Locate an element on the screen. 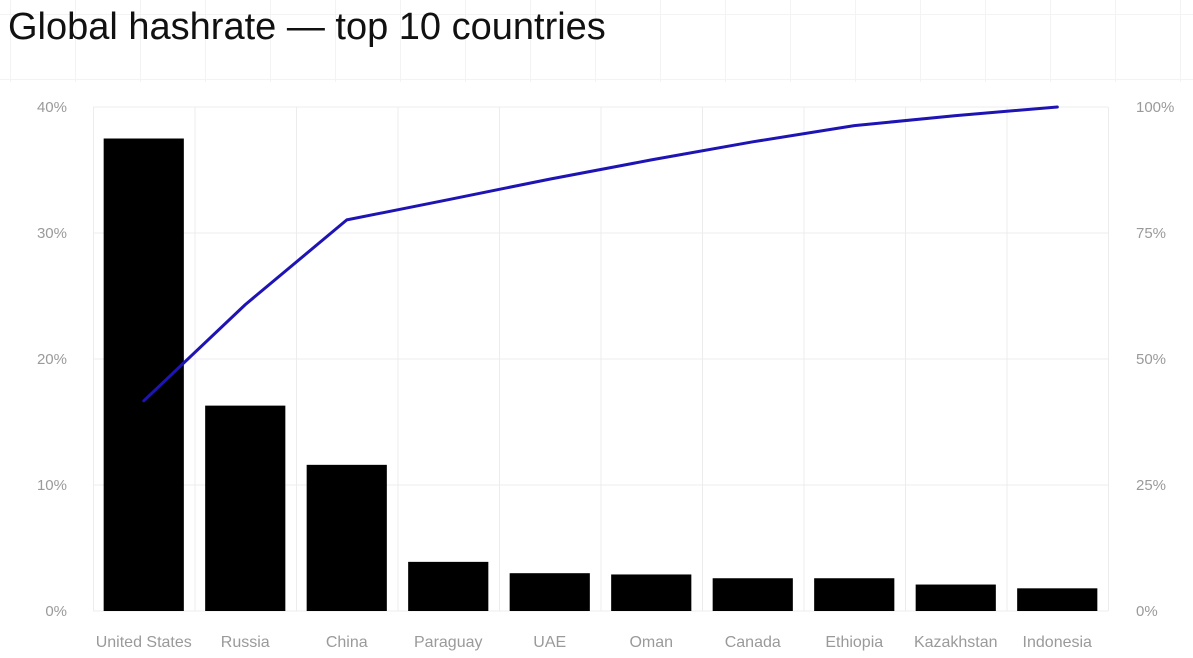 This screenshot has height=658, width=1193. y-right-tick-label: 25% is located at coordinates (1151, 485).